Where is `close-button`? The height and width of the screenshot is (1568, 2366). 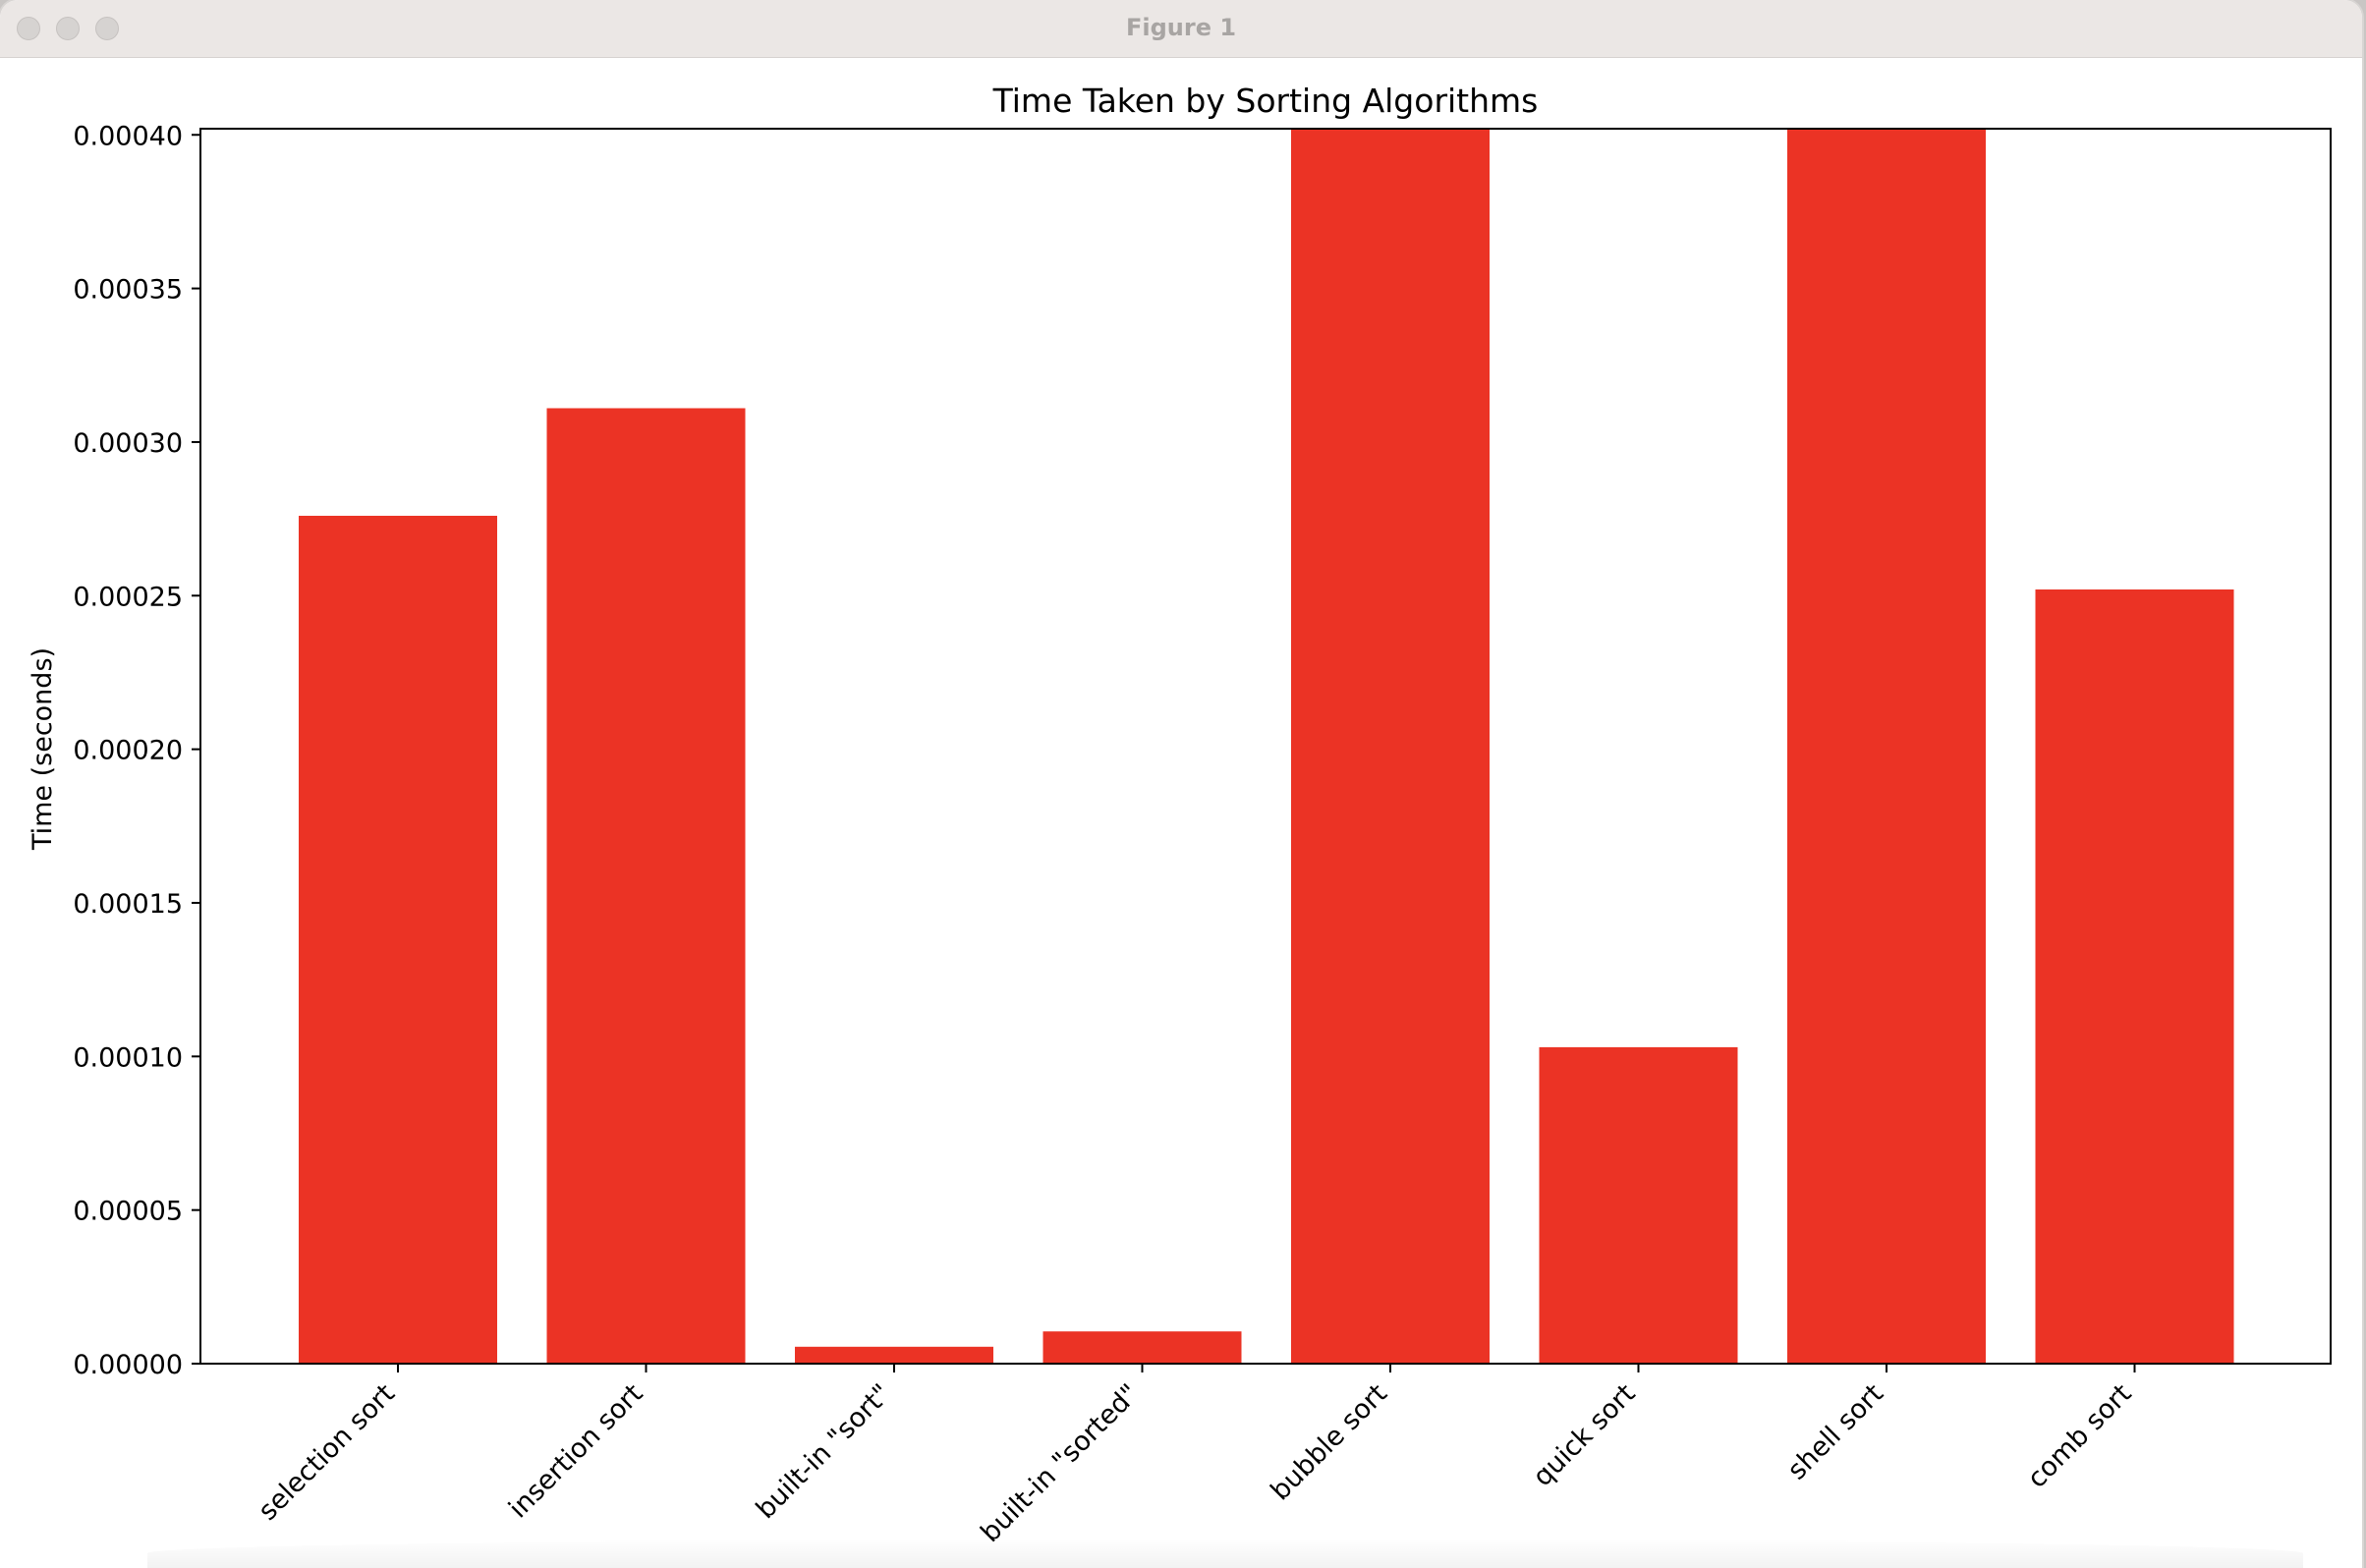
close-button is located at coordinates (29, 28).